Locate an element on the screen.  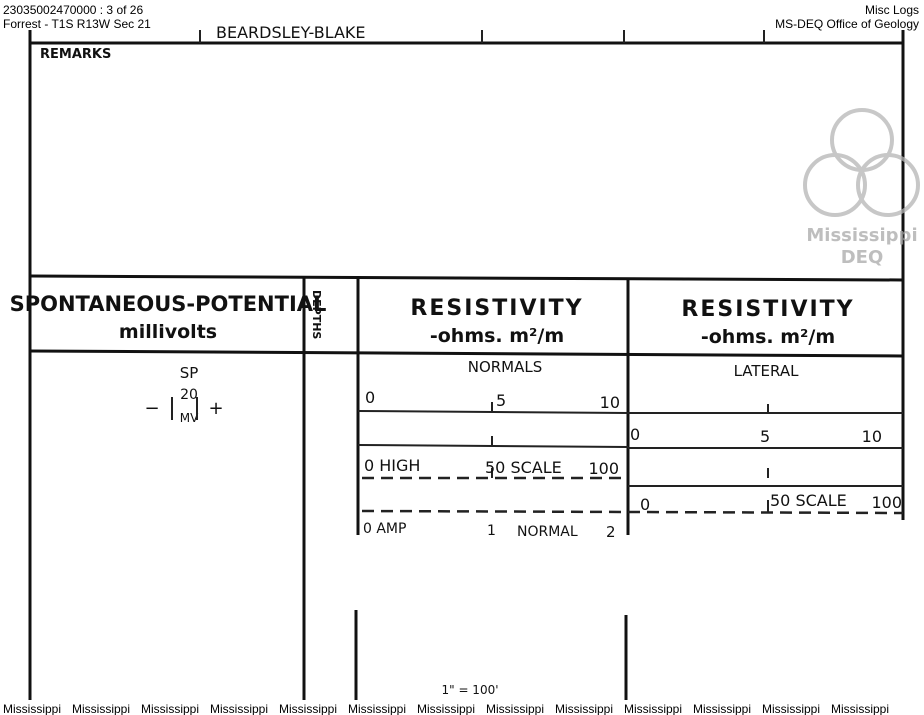
watermark-line: Mississippi is located at coordinates (861, 235).